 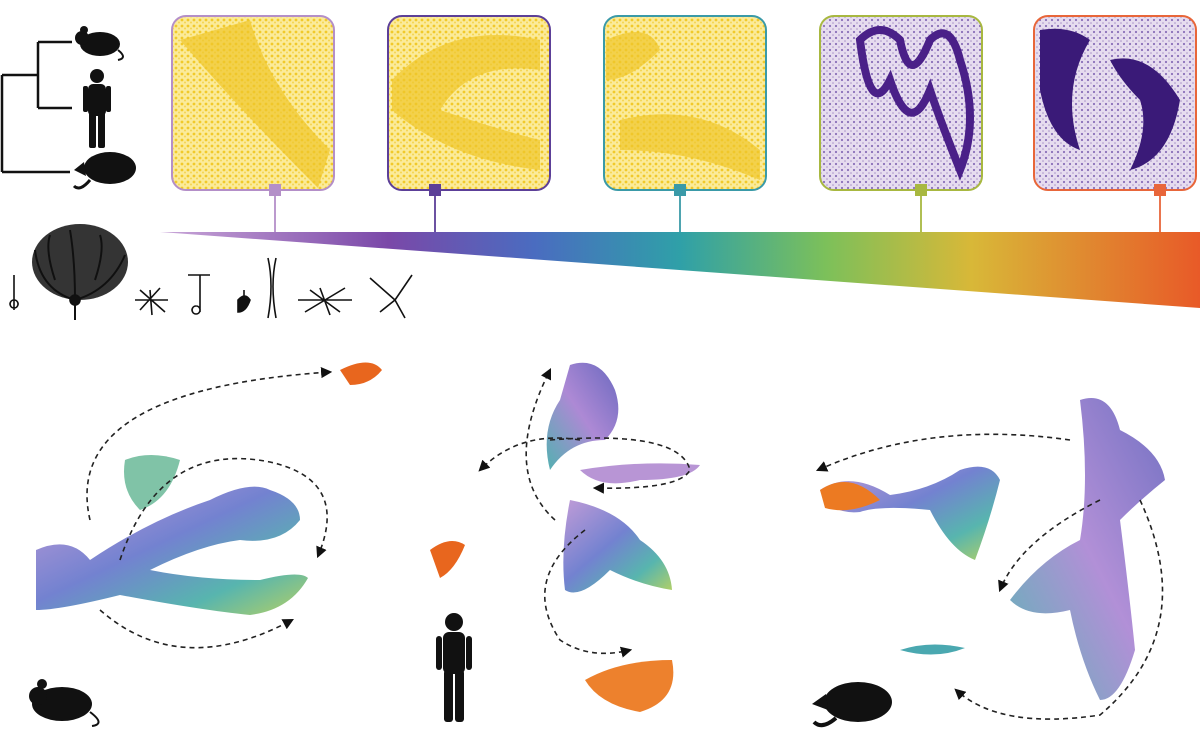 I want to click on neuron-types, so click(x=211, y=272).